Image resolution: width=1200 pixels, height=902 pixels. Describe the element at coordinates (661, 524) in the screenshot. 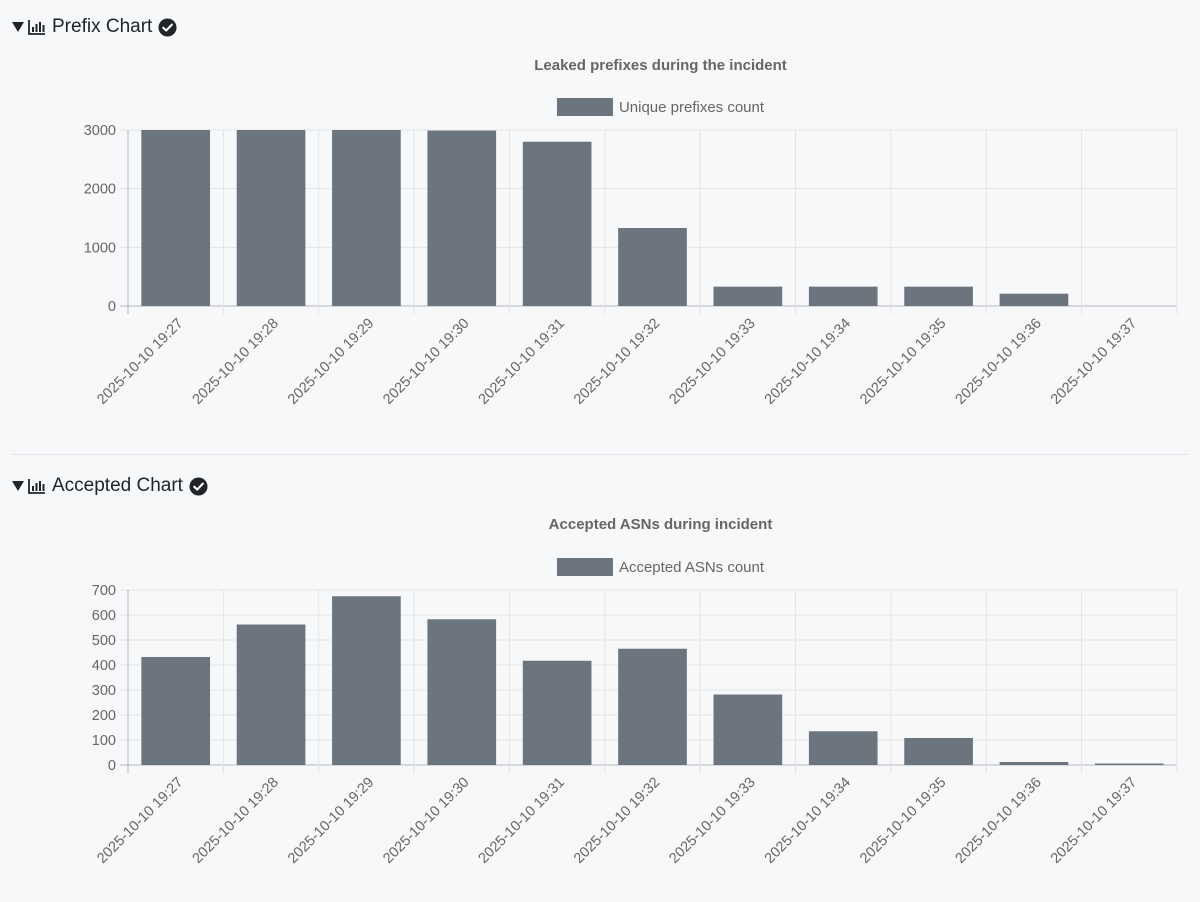

I see `chart-title: Accepted ASNs during incident` at that location.